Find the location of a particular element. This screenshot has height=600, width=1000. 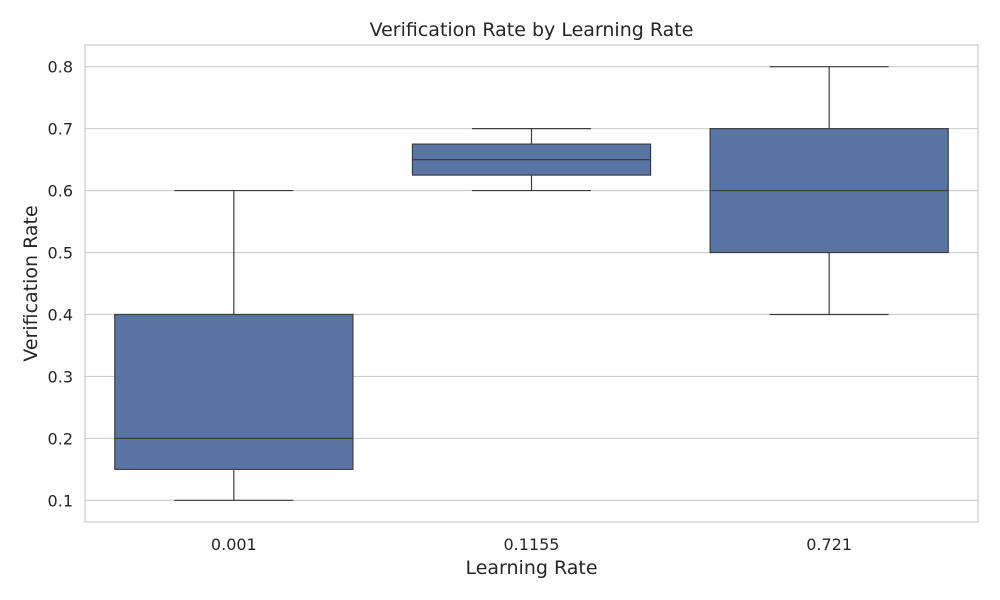

y-tick-label: 0.7 is located at coordinates (60, 129).